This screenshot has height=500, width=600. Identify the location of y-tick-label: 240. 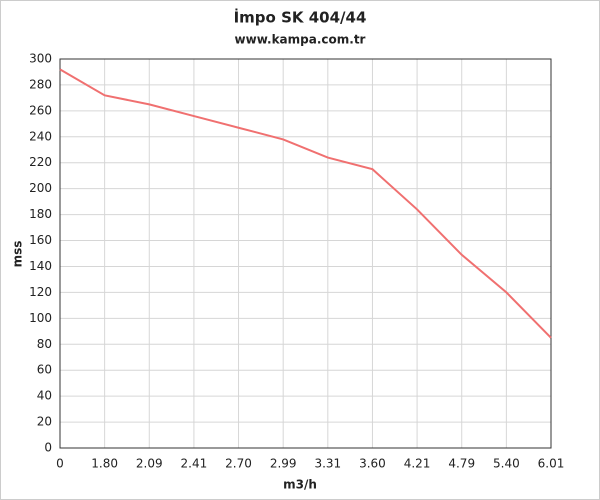
(40, 136).